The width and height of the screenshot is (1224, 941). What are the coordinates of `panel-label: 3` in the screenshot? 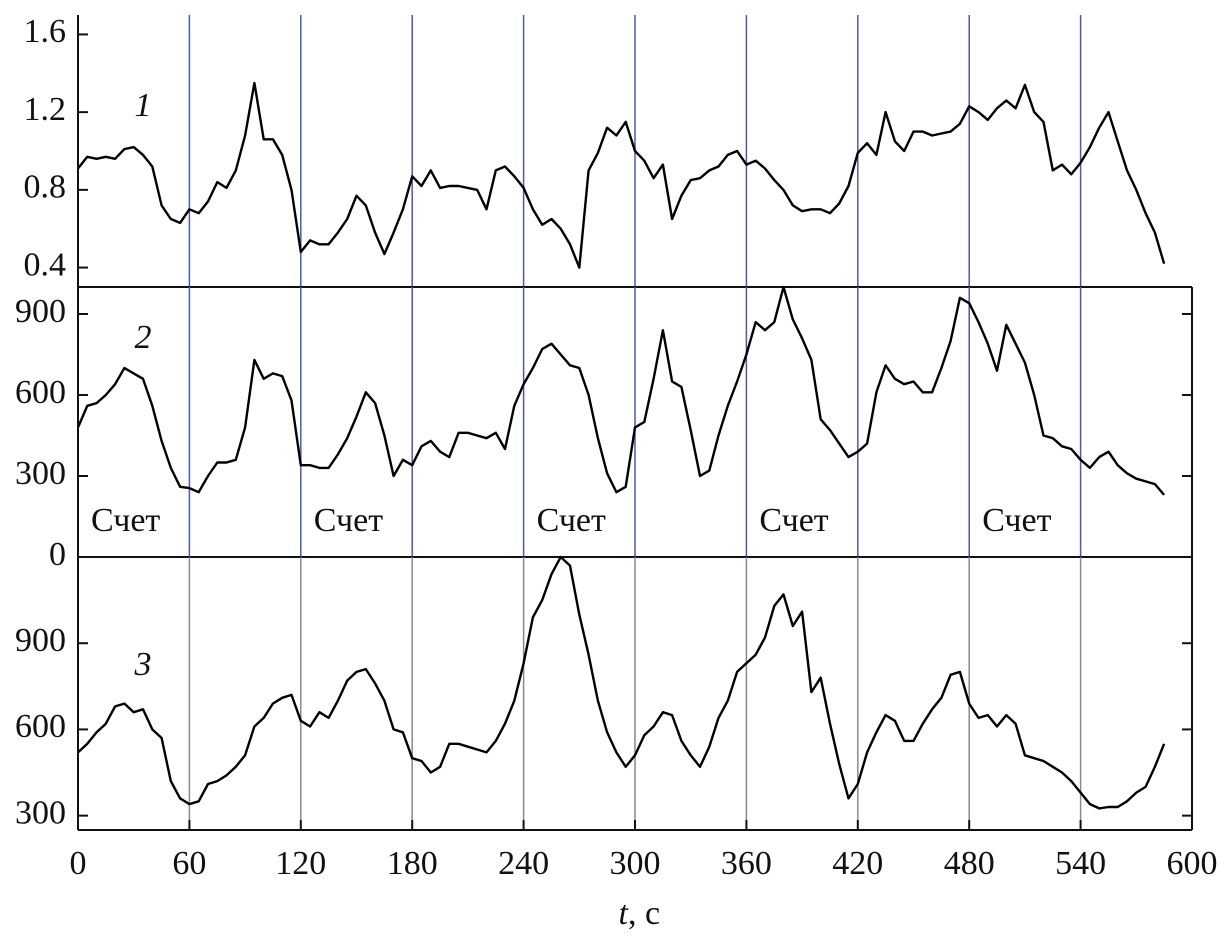 It's located at (143, 664).